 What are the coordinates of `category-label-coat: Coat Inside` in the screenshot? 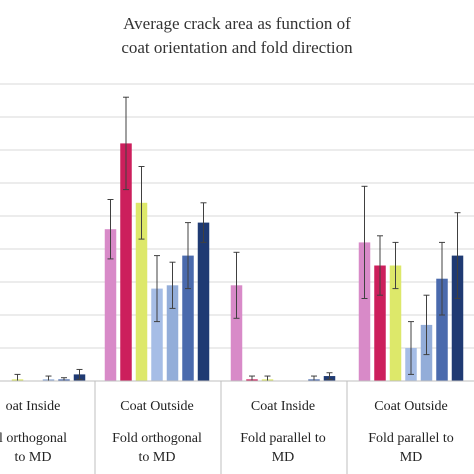 It's located at (283, 406).